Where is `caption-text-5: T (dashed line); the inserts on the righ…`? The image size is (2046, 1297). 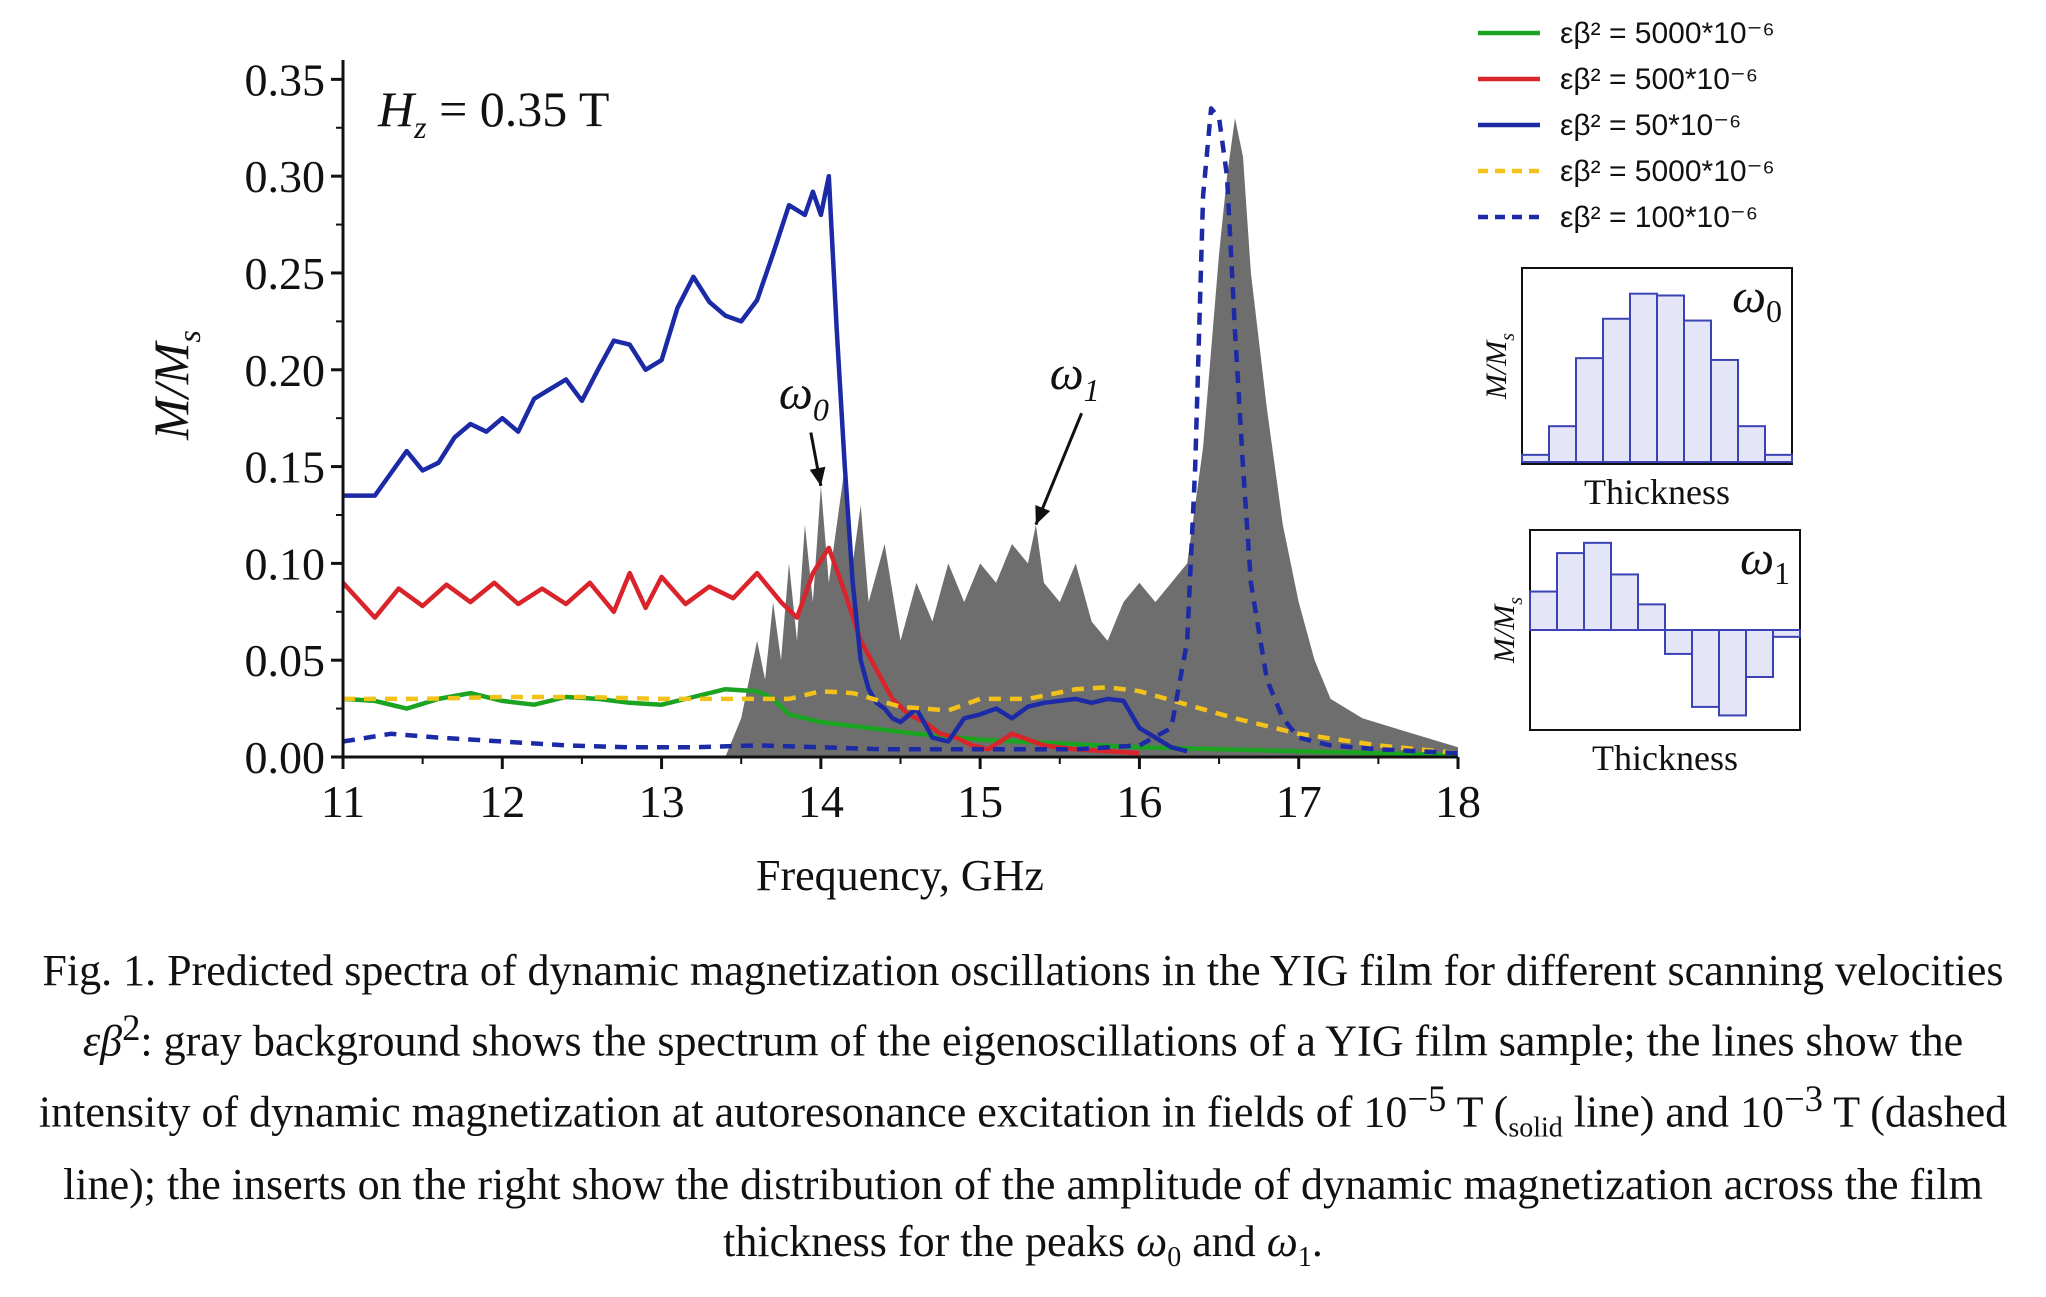
caption-text-5: T (dashed line); the inserts on the righ… is located at coordinates (1035, 1177).